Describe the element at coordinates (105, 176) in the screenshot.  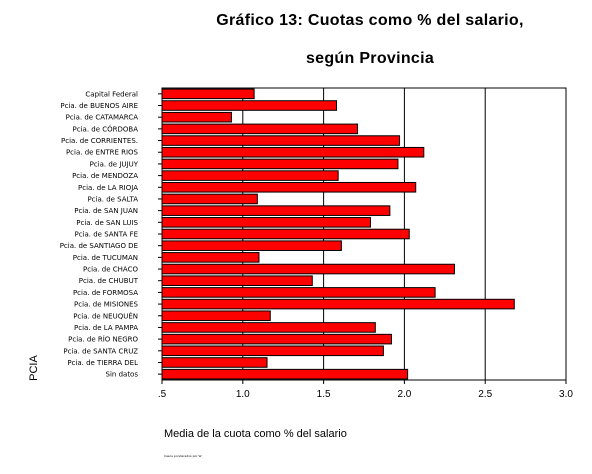
I see `category-label: Pcia. de MENDOZA` at that location.